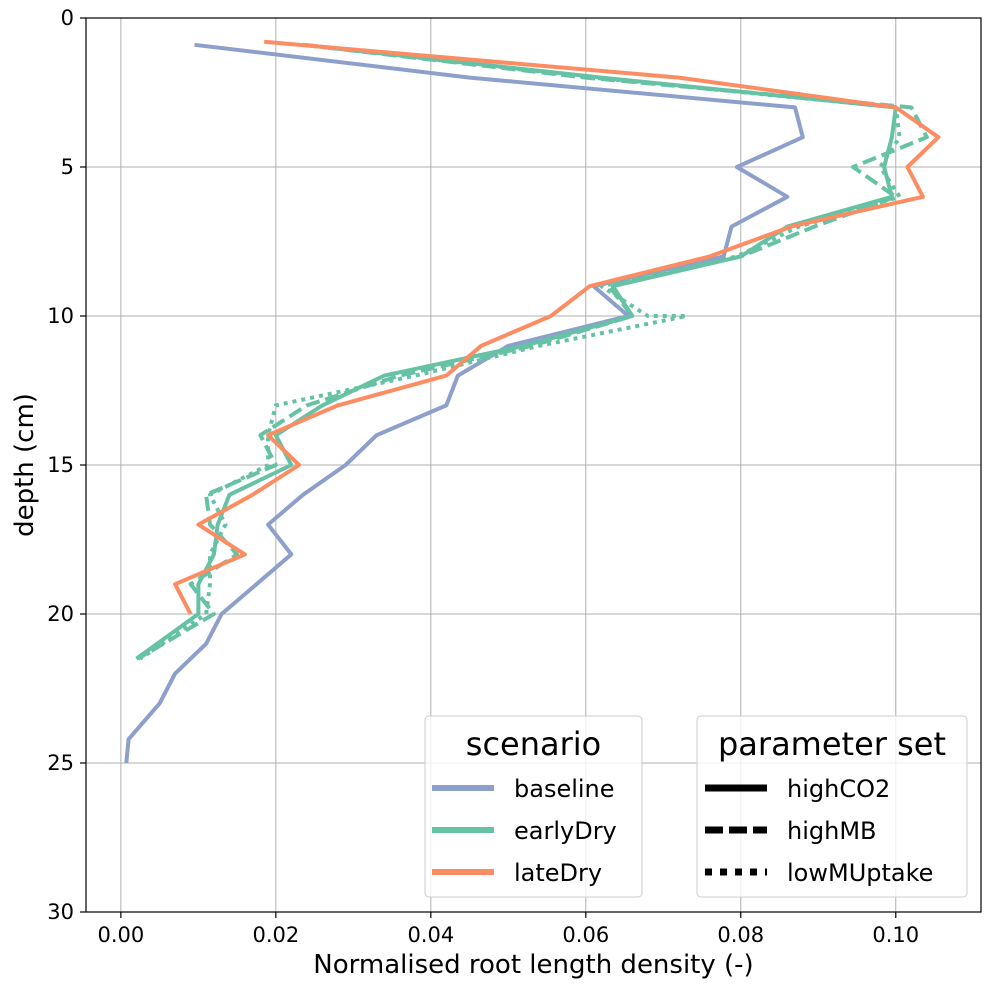  I want to click on y-tick-label: 20, so click(60, 614).